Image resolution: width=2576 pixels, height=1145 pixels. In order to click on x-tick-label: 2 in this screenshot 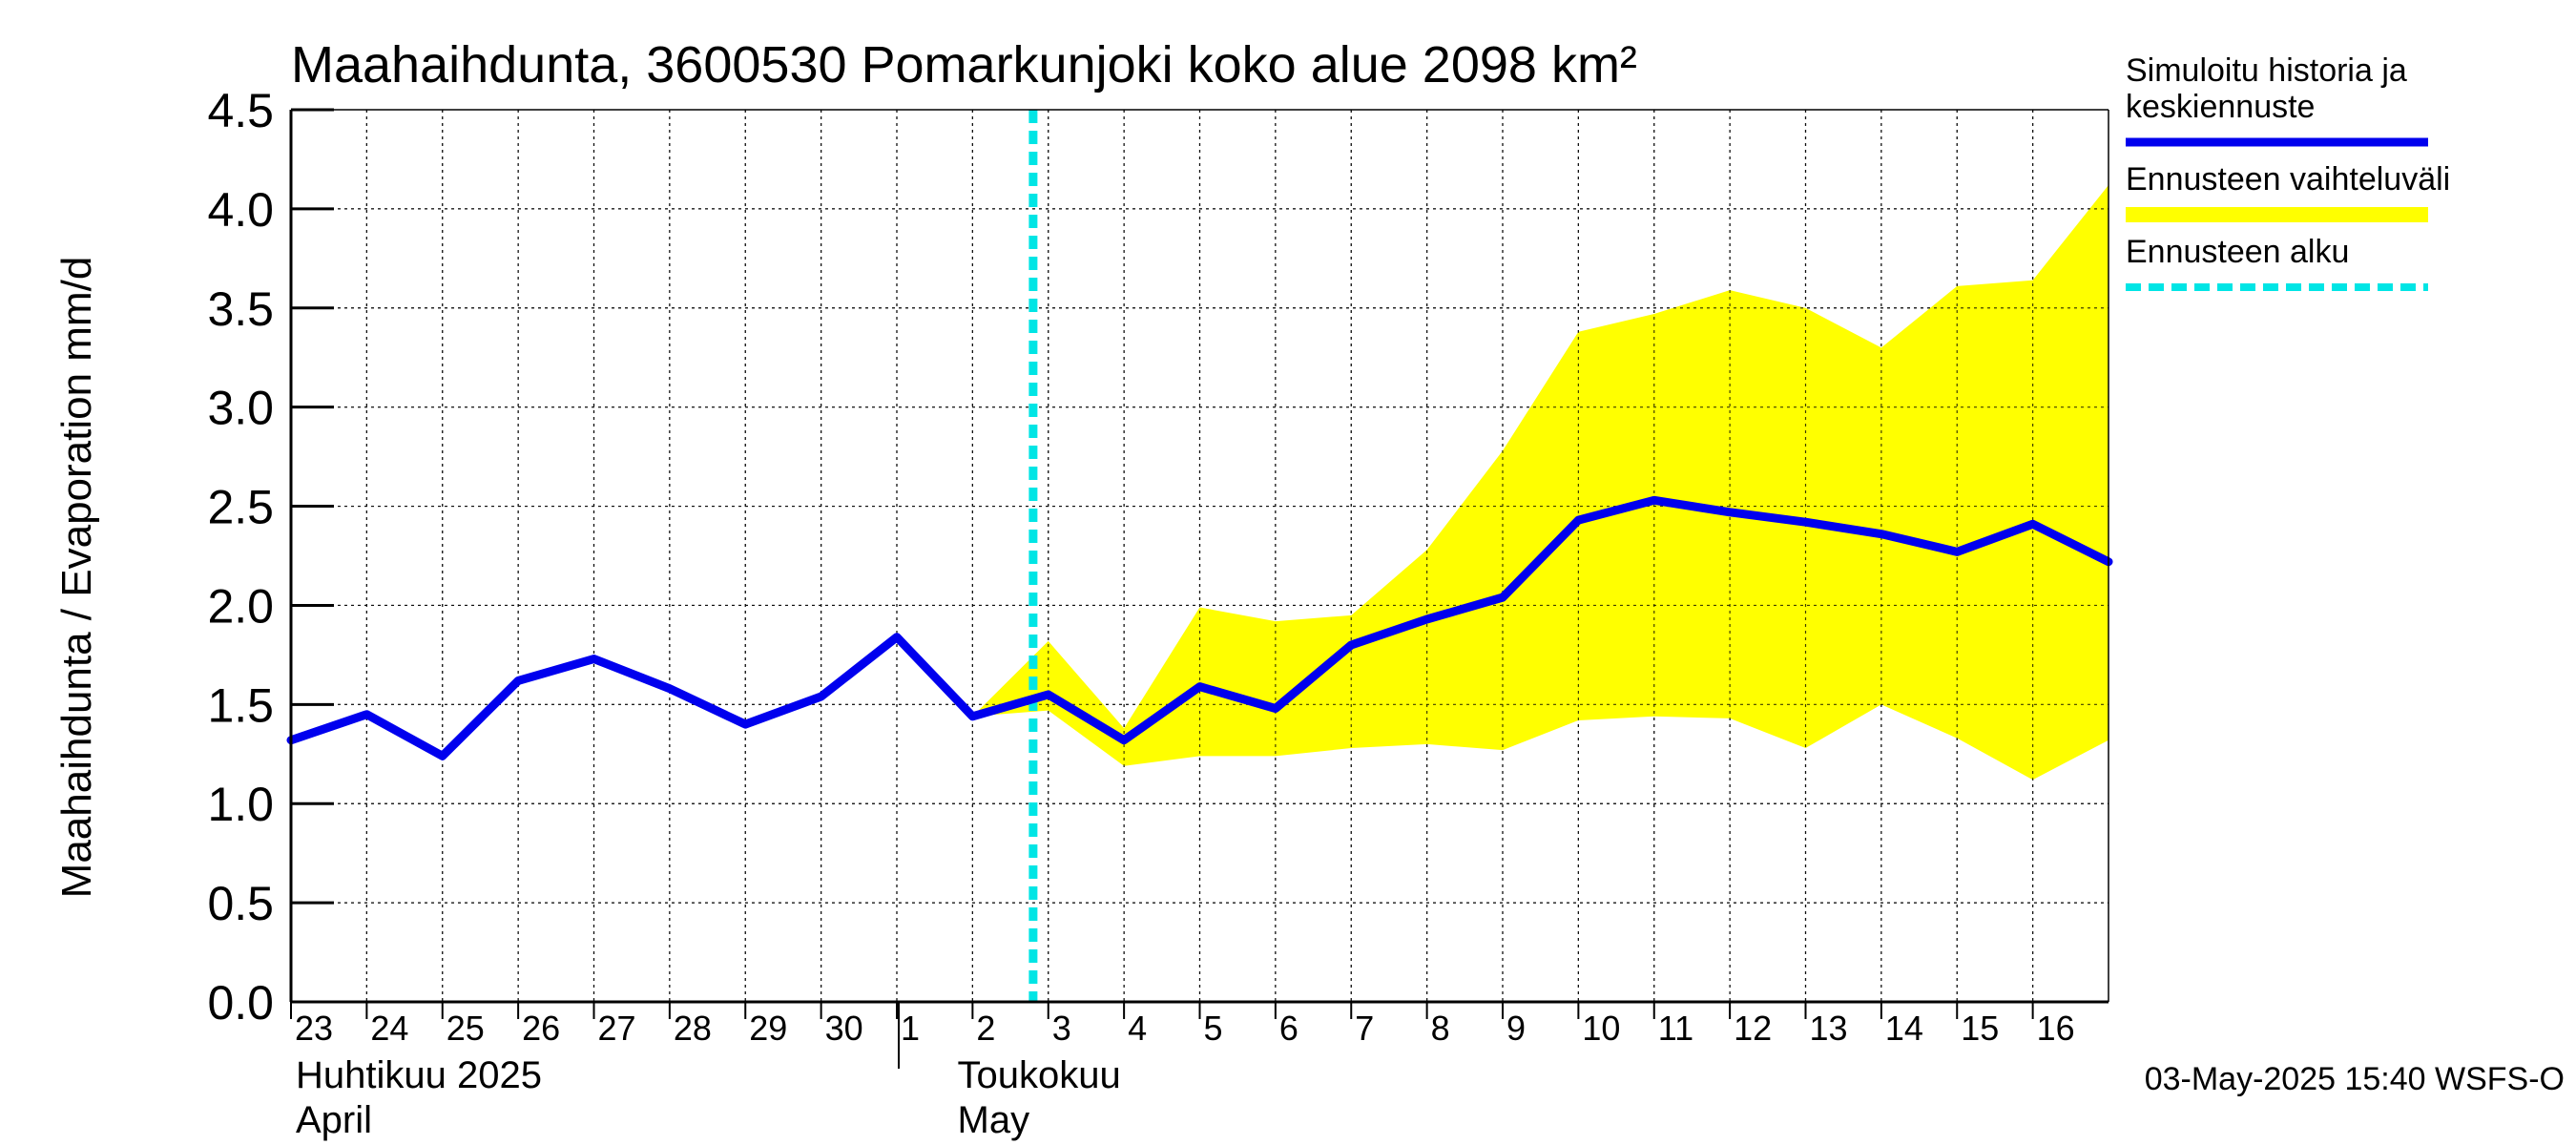, I will do `click(985, 1029)`.